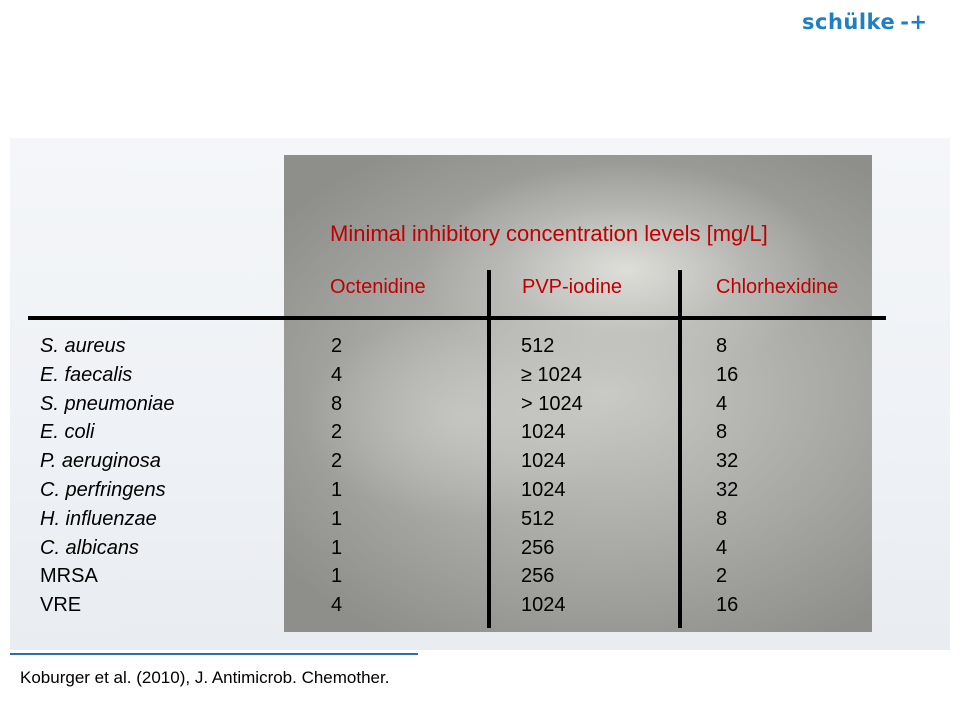  Describe the element at coordinates (480, 579) in the screenshot. I see `table-row: MRSA 1 256 2` at that location.